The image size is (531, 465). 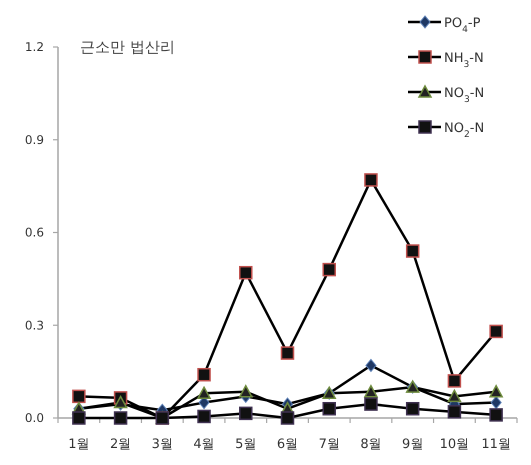 I want to click on x-tick-label: 11월, so click(x=496, y=444).